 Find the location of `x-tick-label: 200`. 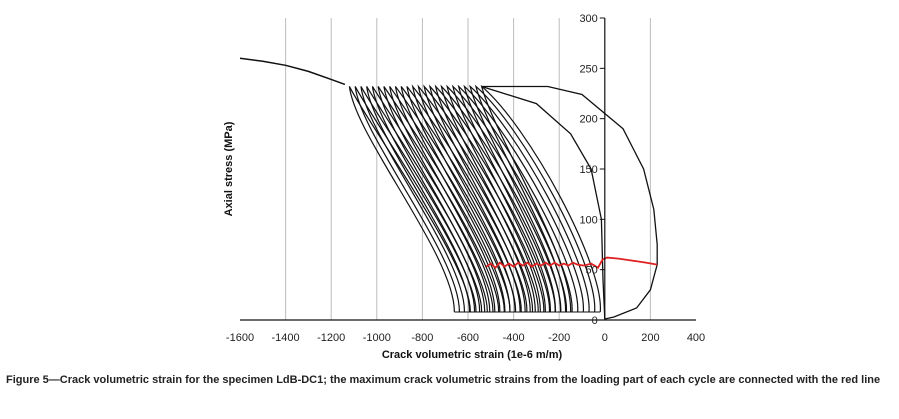

x-tick-label: 200 is located at coordinates (650, 338).